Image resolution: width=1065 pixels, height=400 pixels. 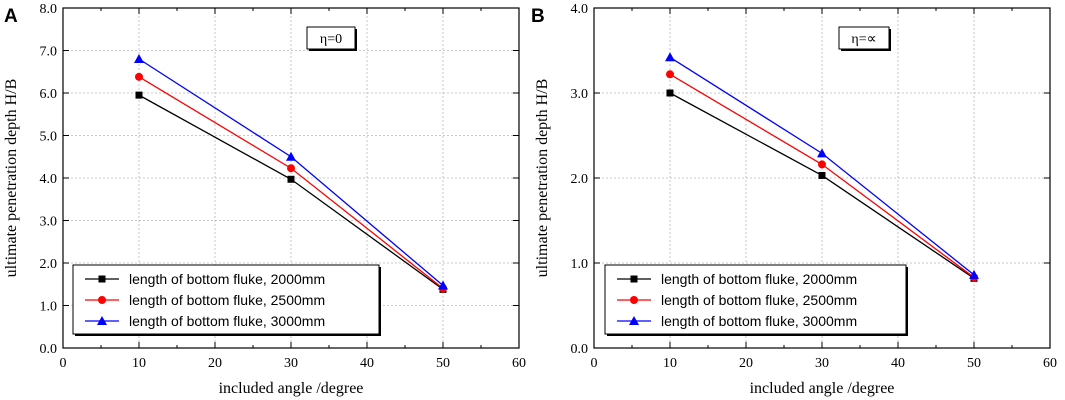 What do you see at coordinates (11, 16) in the screenshot?
I see `panel-label: A` at bounding box center [11, 16].